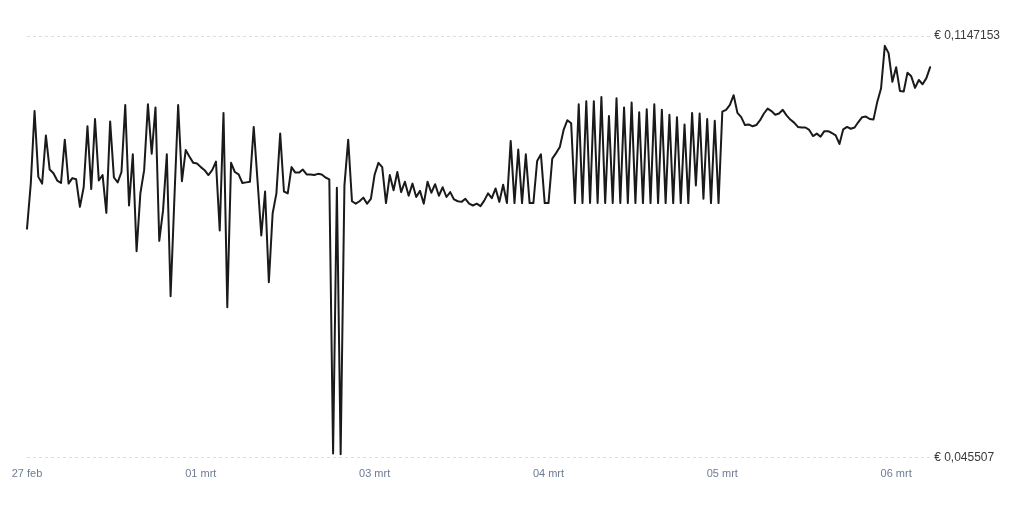 The image size is (1024, 519). I want to click on y-tick-label: € 0,045507, so click(964, 457).